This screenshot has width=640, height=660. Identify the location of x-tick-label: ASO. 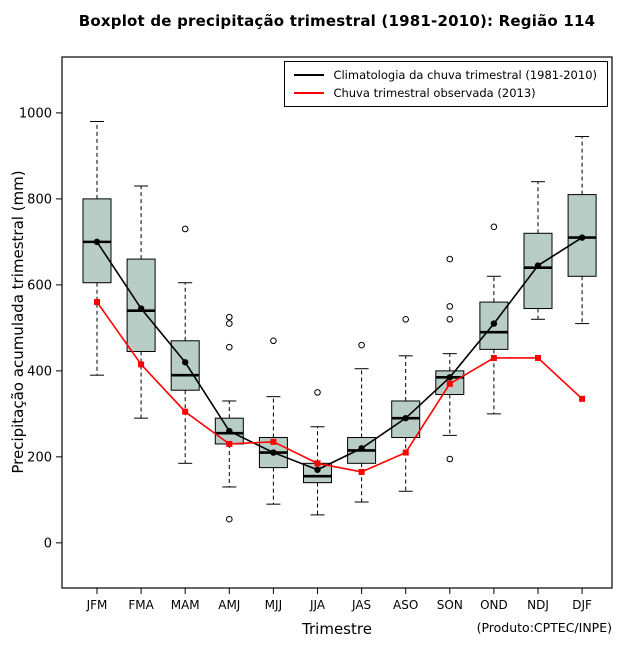
(405, 605).